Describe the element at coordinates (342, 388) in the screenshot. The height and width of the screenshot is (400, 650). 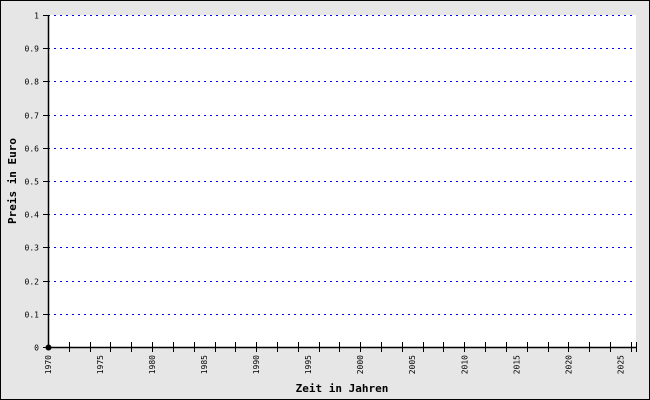
I see `x-axis-label: Zeit in Jahren` at that location.